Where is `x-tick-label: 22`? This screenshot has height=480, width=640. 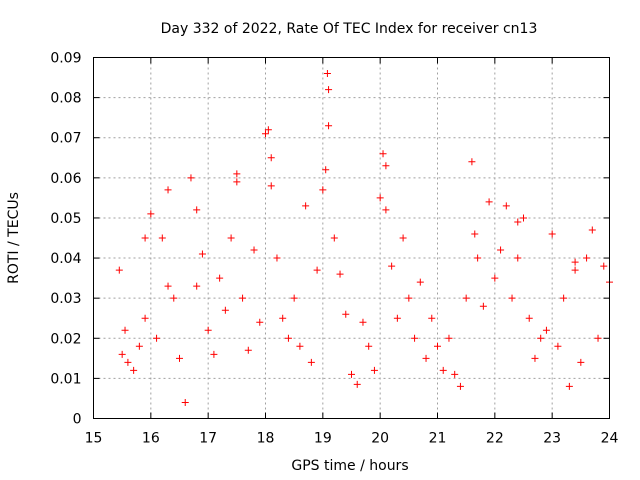
x-tick-label: 22 is located at coordinates (495, 439).